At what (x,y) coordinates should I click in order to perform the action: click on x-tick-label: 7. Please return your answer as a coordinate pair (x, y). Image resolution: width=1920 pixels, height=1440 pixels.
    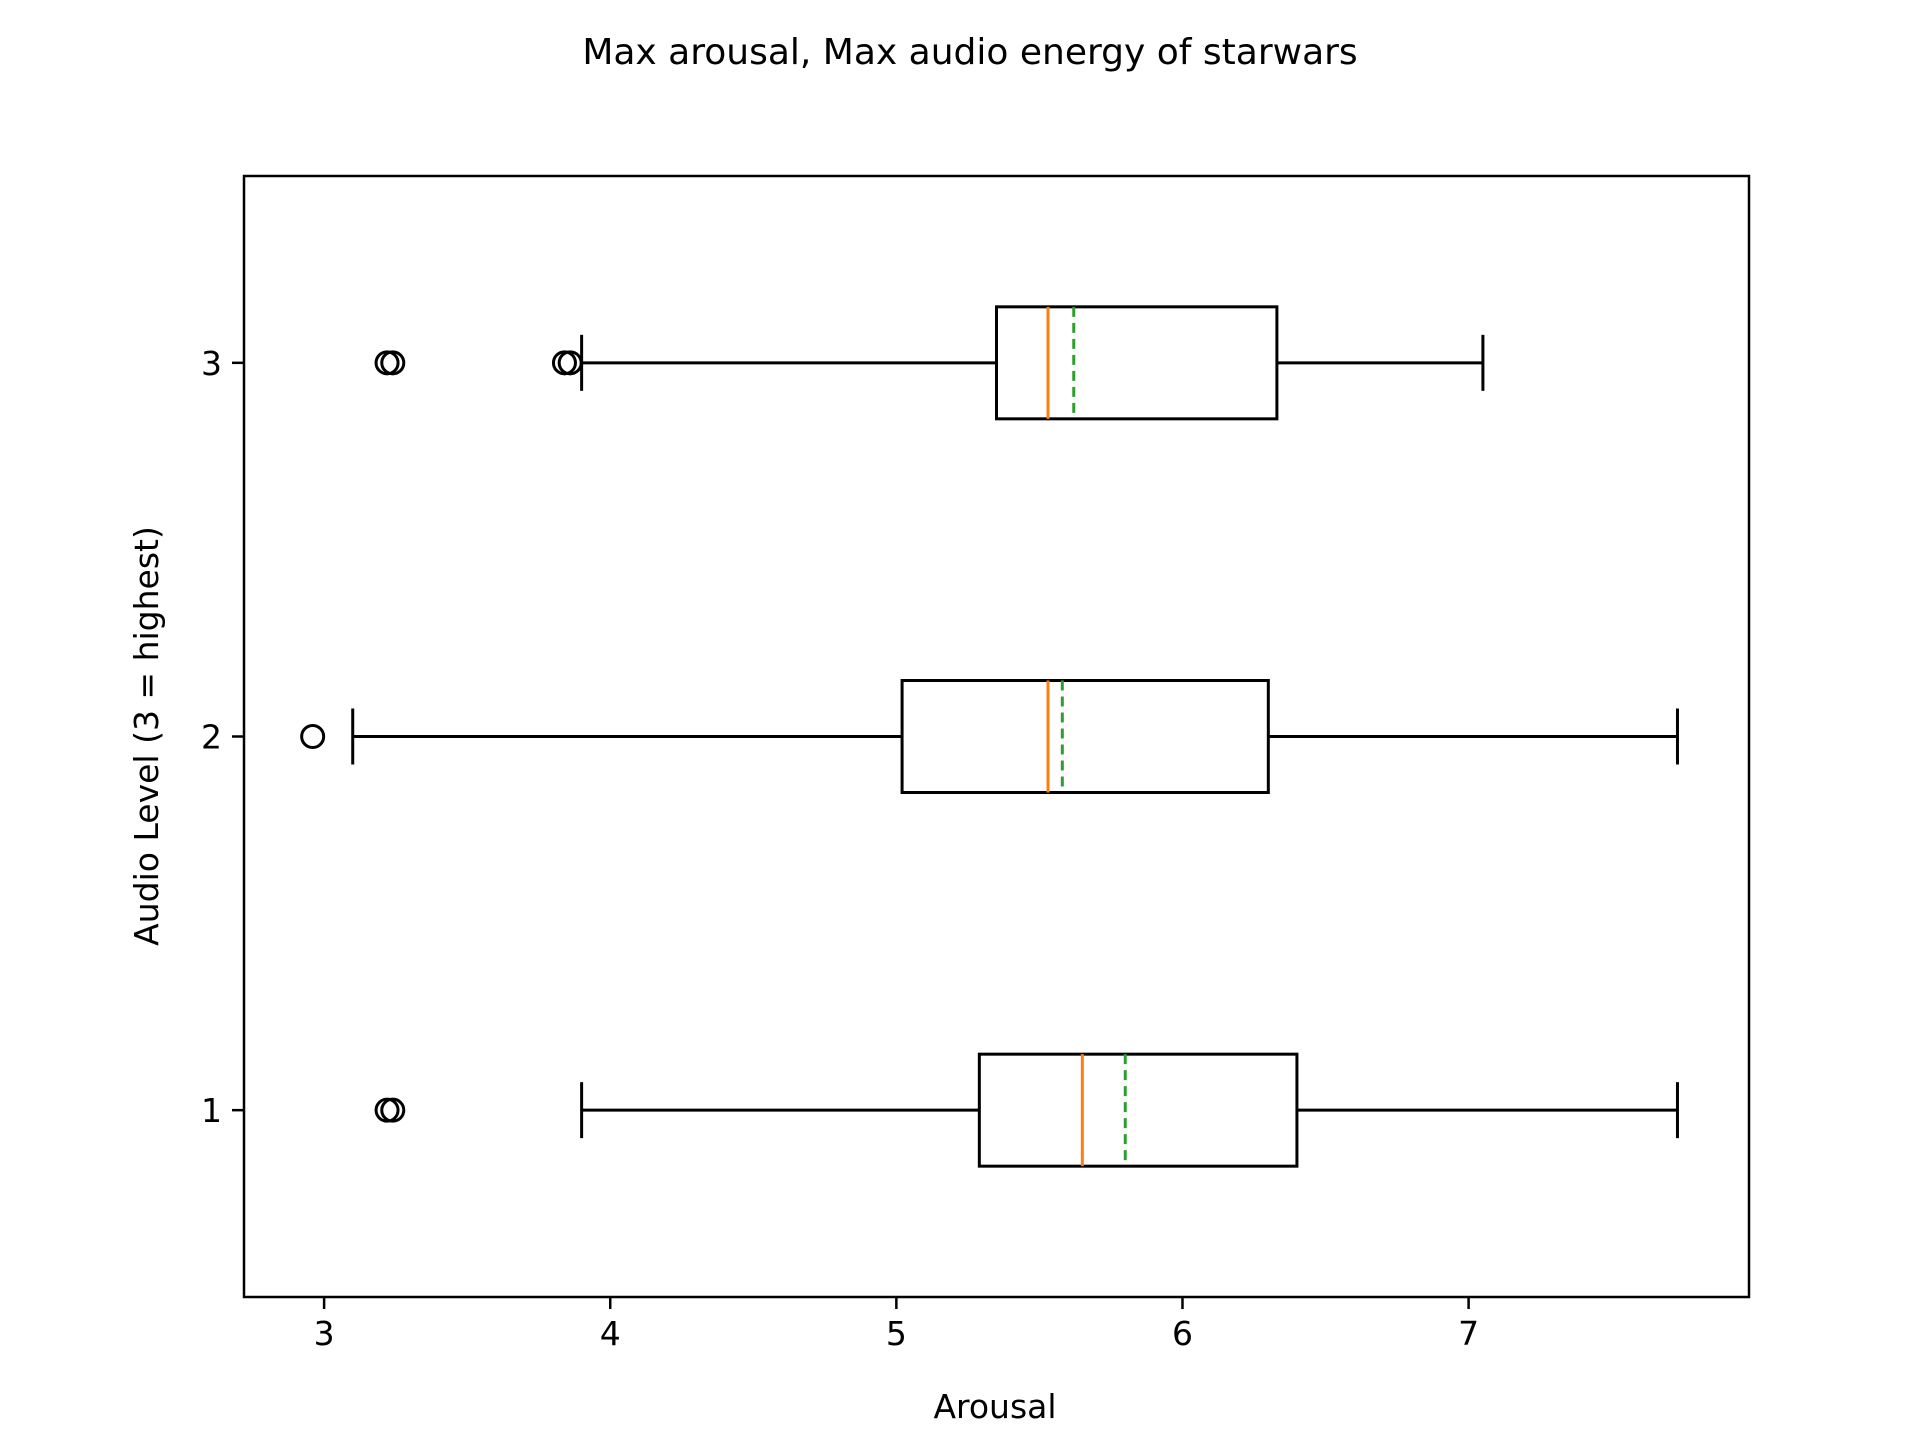
    Looking at the image, I should click on (1468, 1333).